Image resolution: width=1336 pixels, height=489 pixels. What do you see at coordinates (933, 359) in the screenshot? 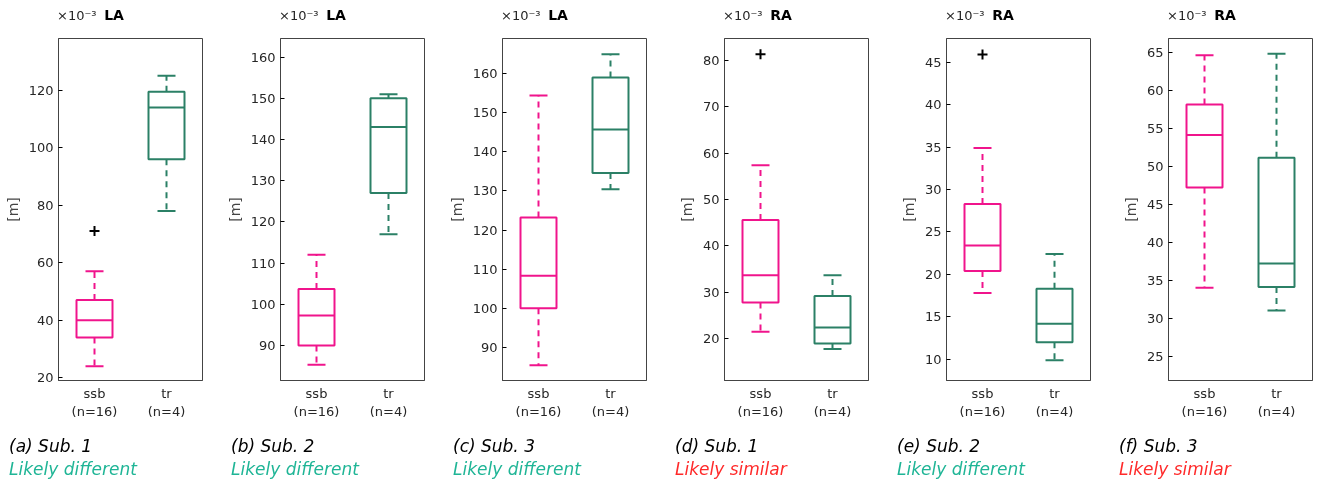
I see `y-tick-label: 10` at bounding box center [933, 359].